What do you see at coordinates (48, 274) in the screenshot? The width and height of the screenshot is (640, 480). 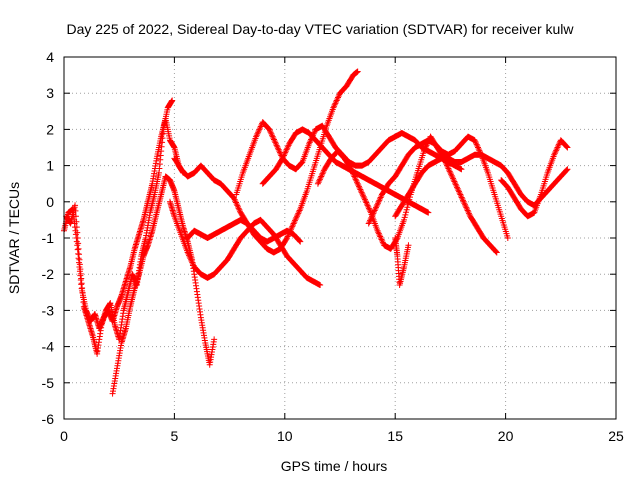 I see `y-tick-label: -2` at bounding box center [48, 274].